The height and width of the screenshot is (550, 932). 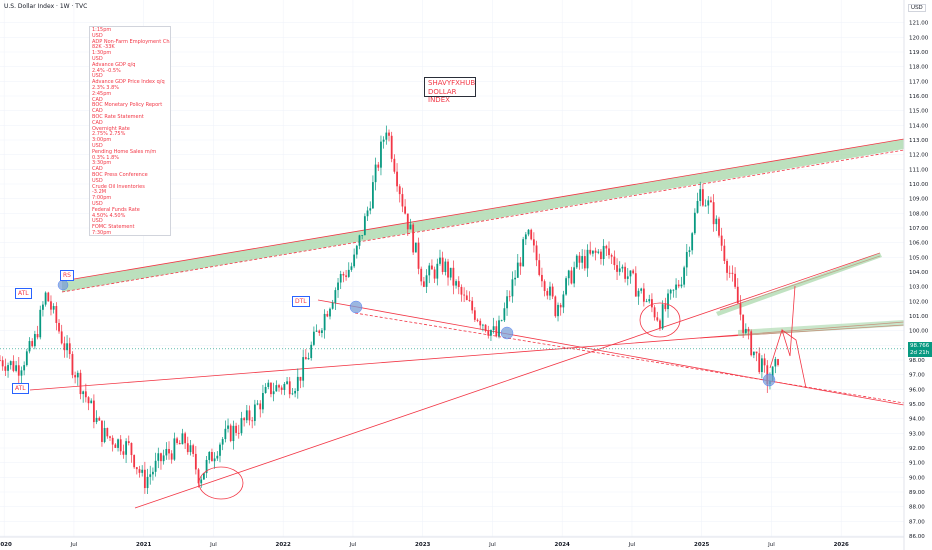 I want to click on info-line: 4.50% 4.50%, so click(x=109, y=215).